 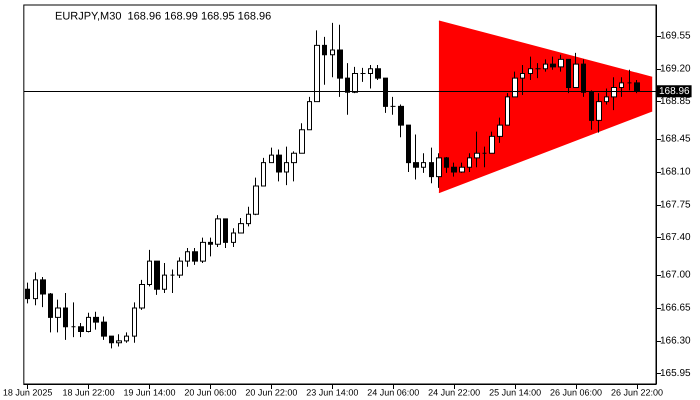 What do you see at coordinates (393, 393) in the screenshot?
I see `x-tick-label: 24 Jun 06:00` at bounding box center [393, 393].